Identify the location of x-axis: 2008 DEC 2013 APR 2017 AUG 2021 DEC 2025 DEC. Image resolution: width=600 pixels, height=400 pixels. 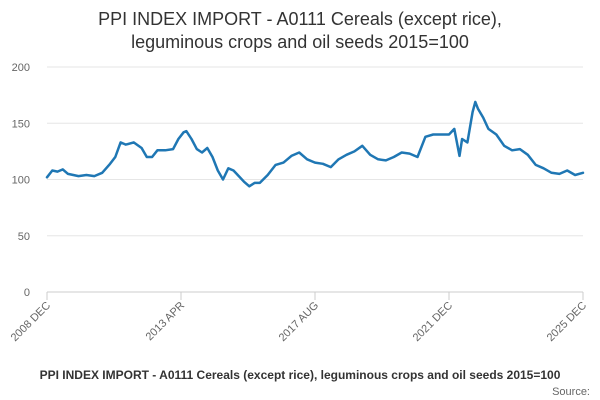
(299, 317).